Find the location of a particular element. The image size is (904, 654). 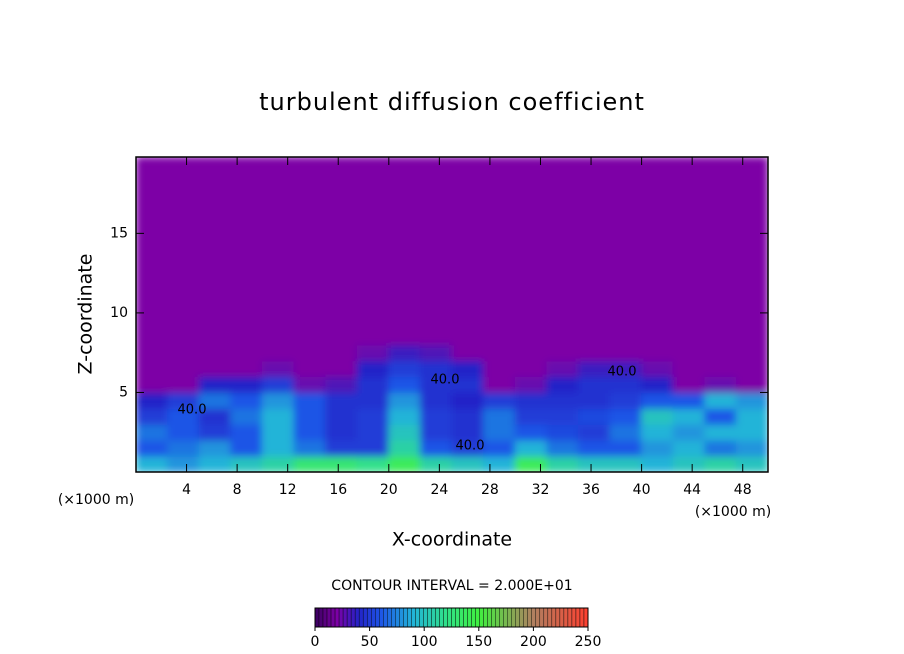

x-tick-label: 12 is located at coordinates (288, 490).